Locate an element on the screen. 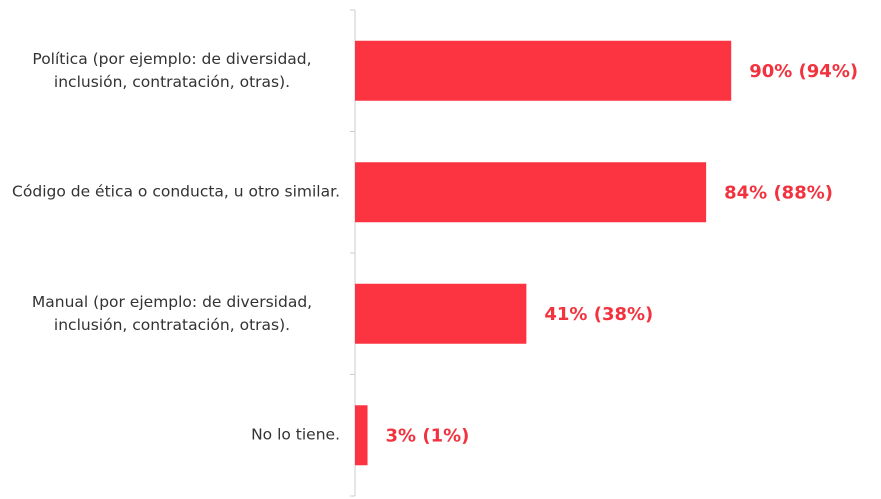 This screenshot has width=881, height=499. value-label: 90% (94%) is located at coordinates (803, 71).